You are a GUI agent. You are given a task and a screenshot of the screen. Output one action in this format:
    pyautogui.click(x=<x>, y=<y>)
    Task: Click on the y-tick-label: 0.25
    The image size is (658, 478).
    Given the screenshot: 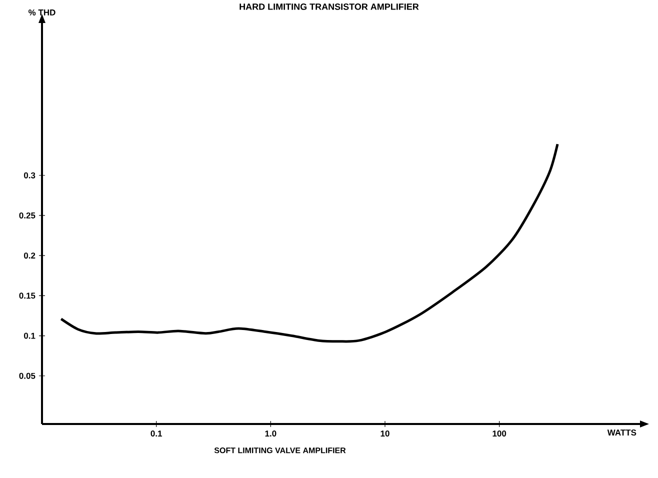 What is the action you would take?
    pyautogui.click(x=27, y=215)
    